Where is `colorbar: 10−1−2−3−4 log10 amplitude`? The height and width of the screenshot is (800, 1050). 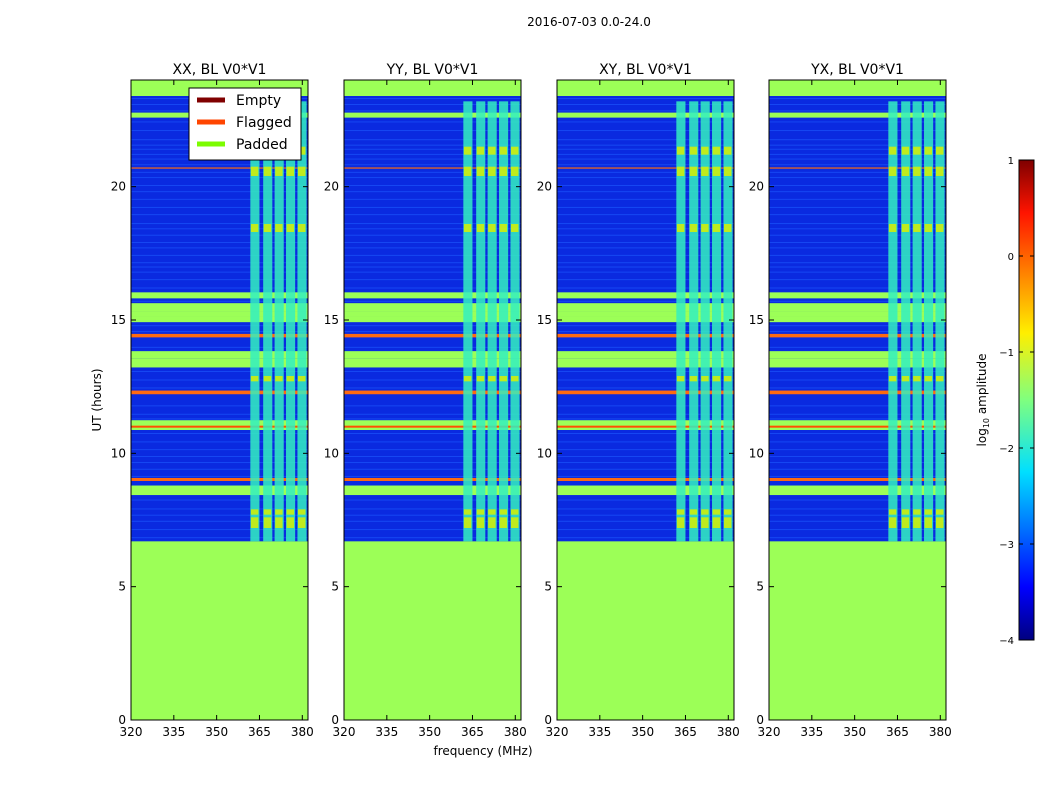
colorbar: 10−1−2−3−4 log10 amplitude is located at coordinates (1005, 401).